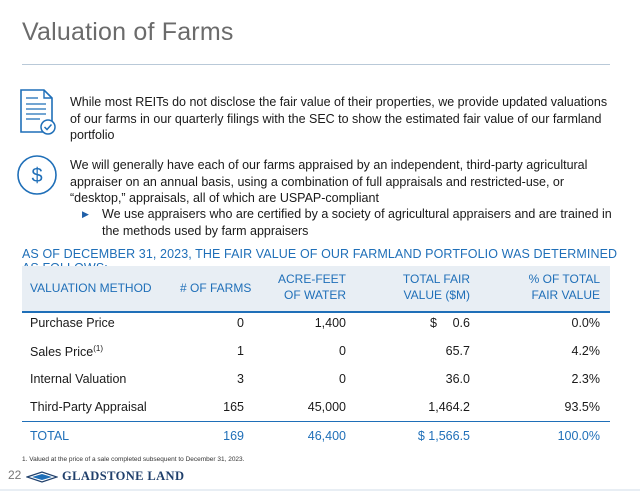  Describe the element at coordinates (38, 112) in the screenshot. I see `document-check-icon` at that location.